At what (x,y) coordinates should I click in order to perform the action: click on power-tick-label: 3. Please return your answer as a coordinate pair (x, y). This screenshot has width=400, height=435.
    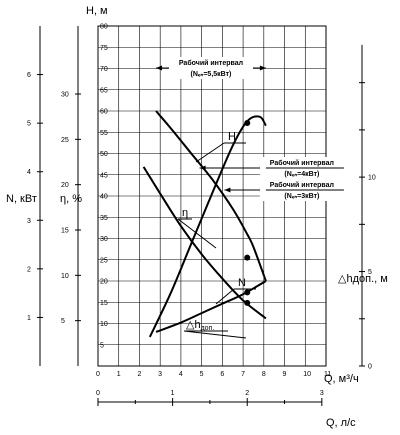
    Looking at the image, I should click on (29, 221).